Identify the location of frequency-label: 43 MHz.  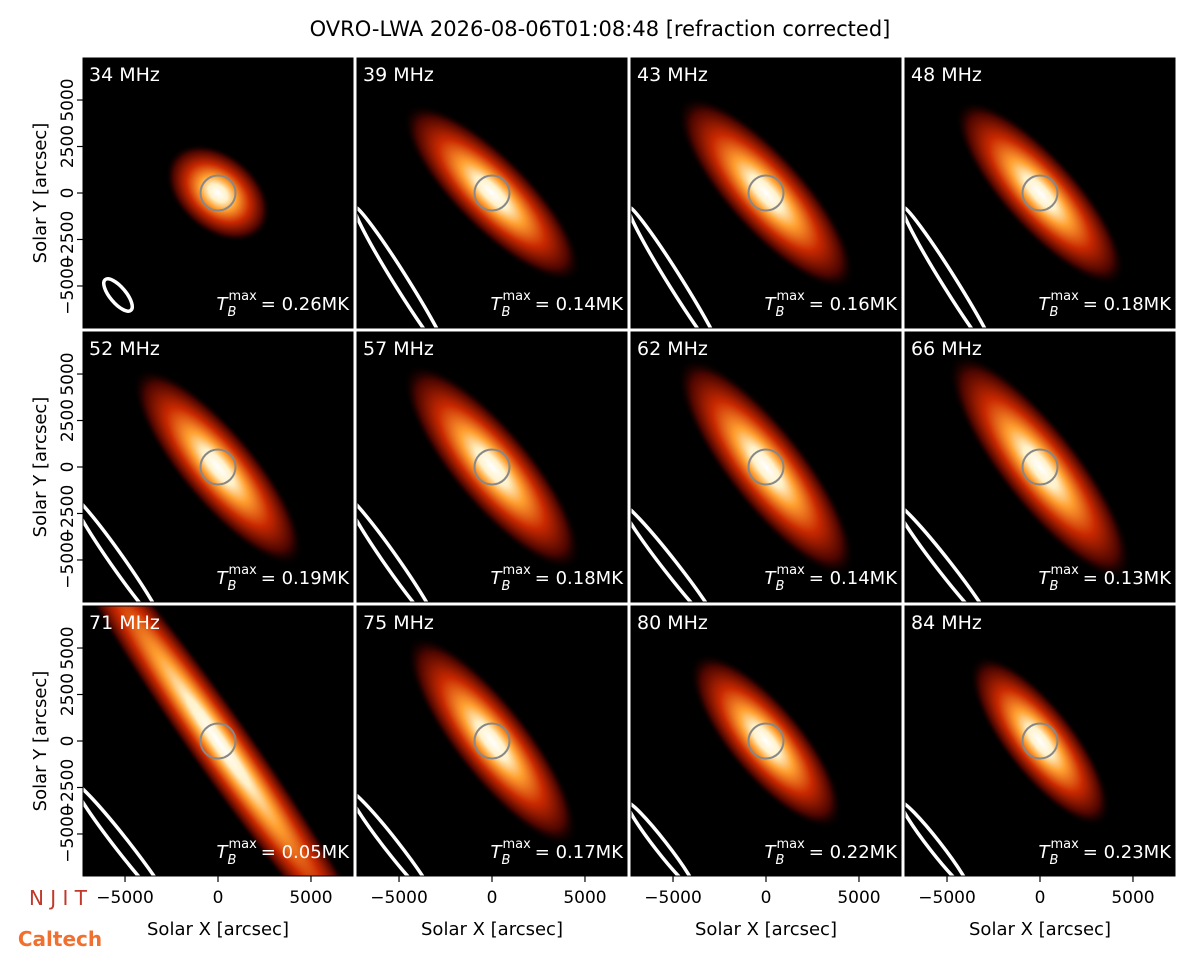
(672, 75).